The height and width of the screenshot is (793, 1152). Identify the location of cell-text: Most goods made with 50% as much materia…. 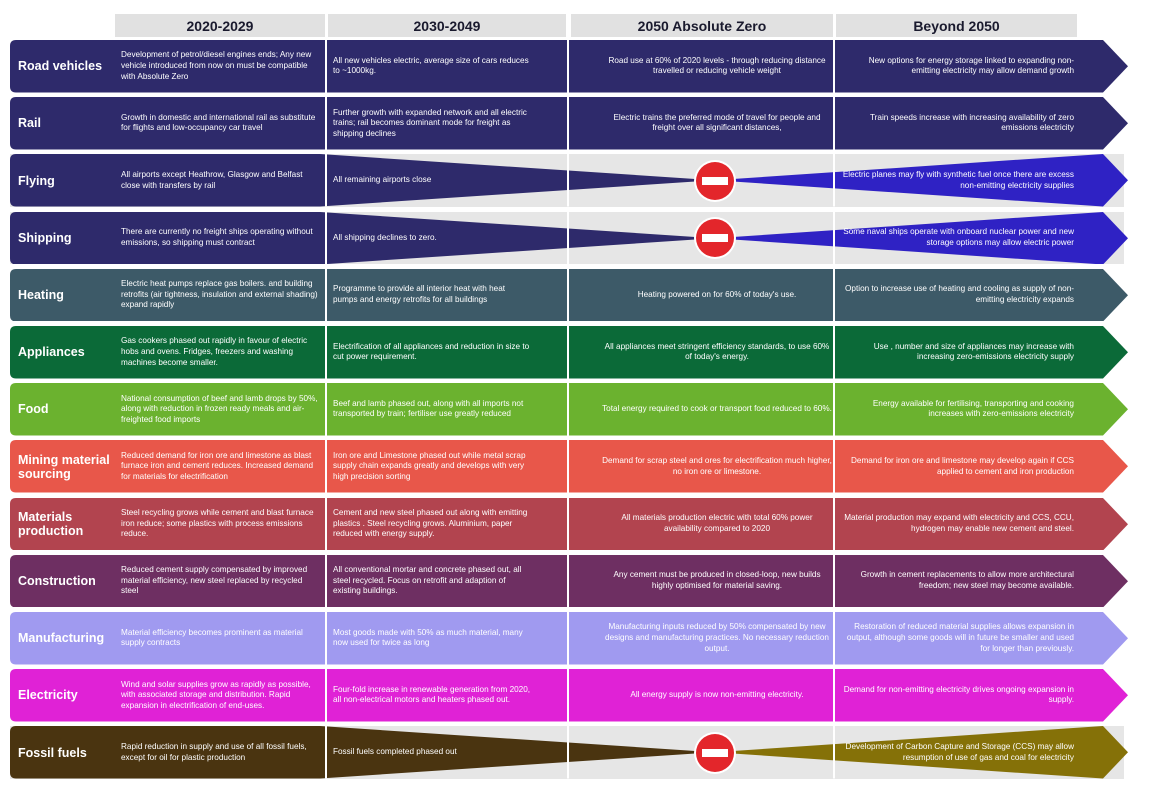
(428, 637).